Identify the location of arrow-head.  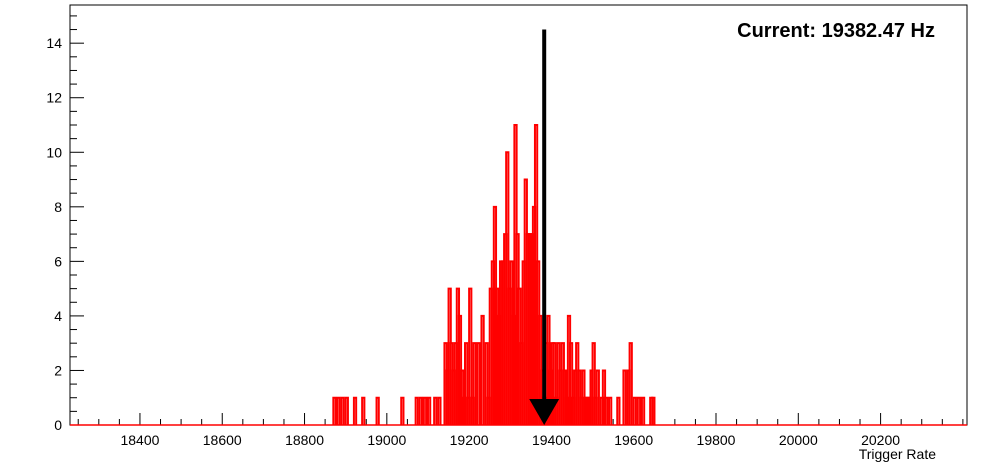
(544, 412).